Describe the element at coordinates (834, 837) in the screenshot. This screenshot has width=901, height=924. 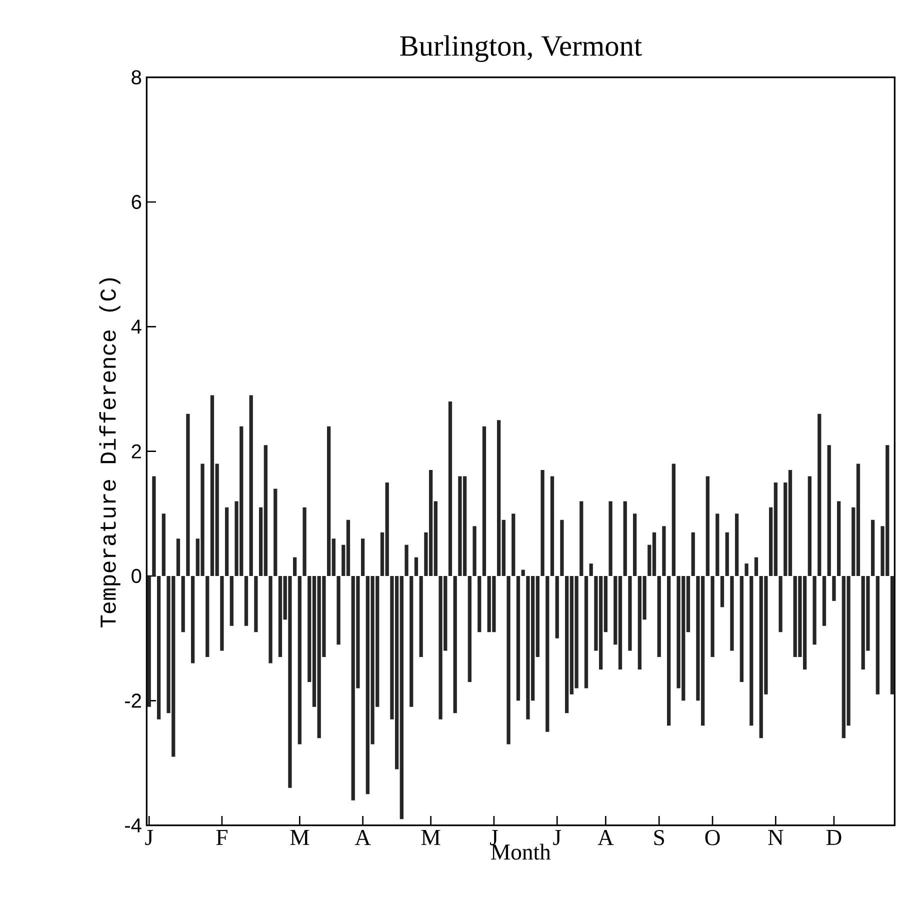
I see `x-tick-label: D` at that location.